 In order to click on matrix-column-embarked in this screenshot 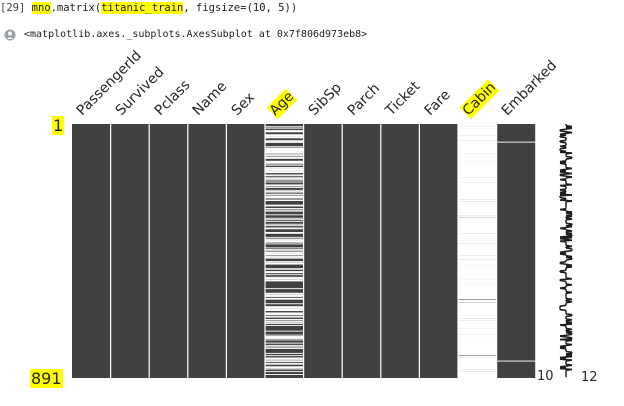, I will do `click(516, 251)`.